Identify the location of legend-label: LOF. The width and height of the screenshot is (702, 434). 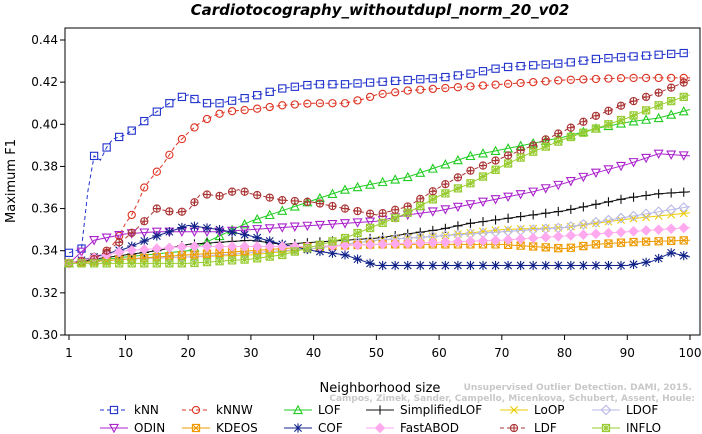
(329, 410).